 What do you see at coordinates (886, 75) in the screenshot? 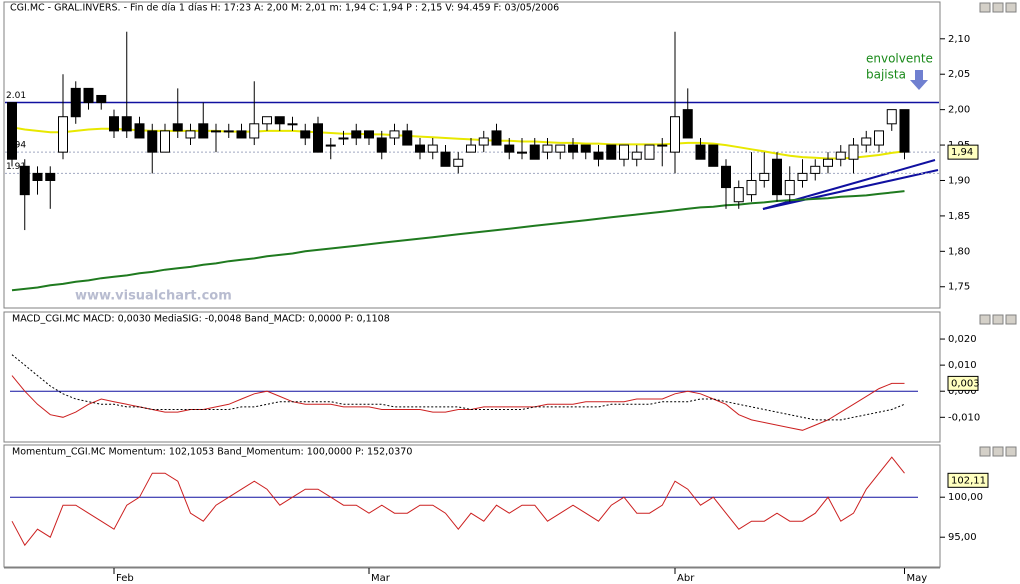
I see `annotation: bajista` at bounding box center [886, 75].